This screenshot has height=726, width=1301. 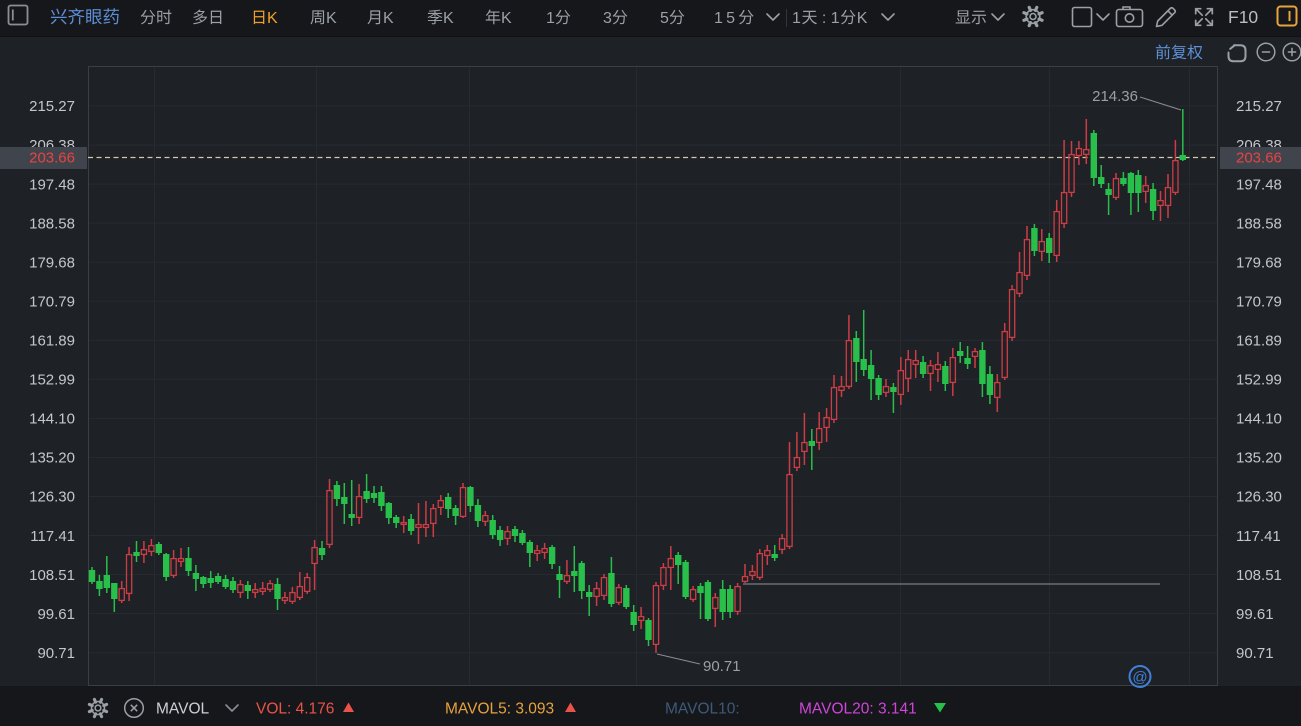 What do you see at coordinates (664, 18) in the screenshot?
I see `svg-text: 5` at bounding box center [664, 18].